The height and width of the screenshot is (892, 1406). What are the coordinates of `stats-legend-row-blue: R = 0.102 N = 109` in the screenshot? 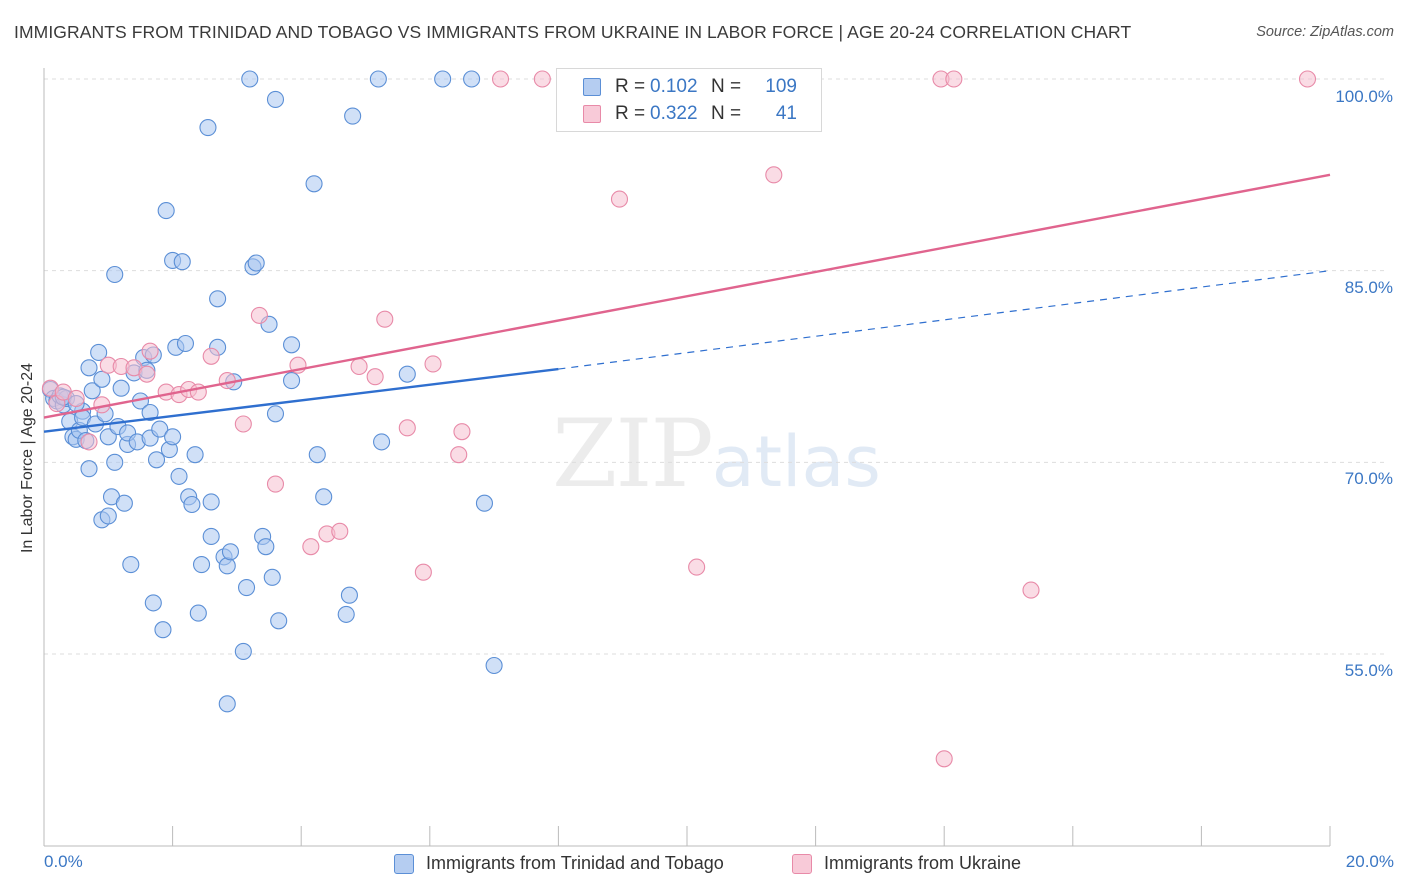 It's located at (689, 87).